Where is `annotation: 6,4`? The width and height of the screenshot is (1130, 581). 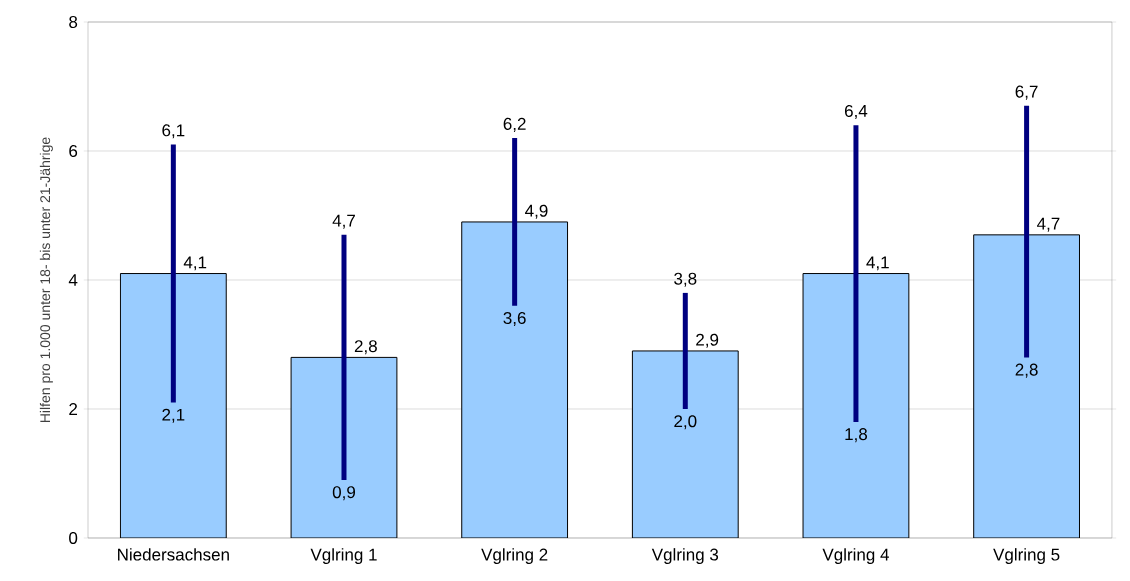 annotation: 6,4 is located at coordinates (856, 111).